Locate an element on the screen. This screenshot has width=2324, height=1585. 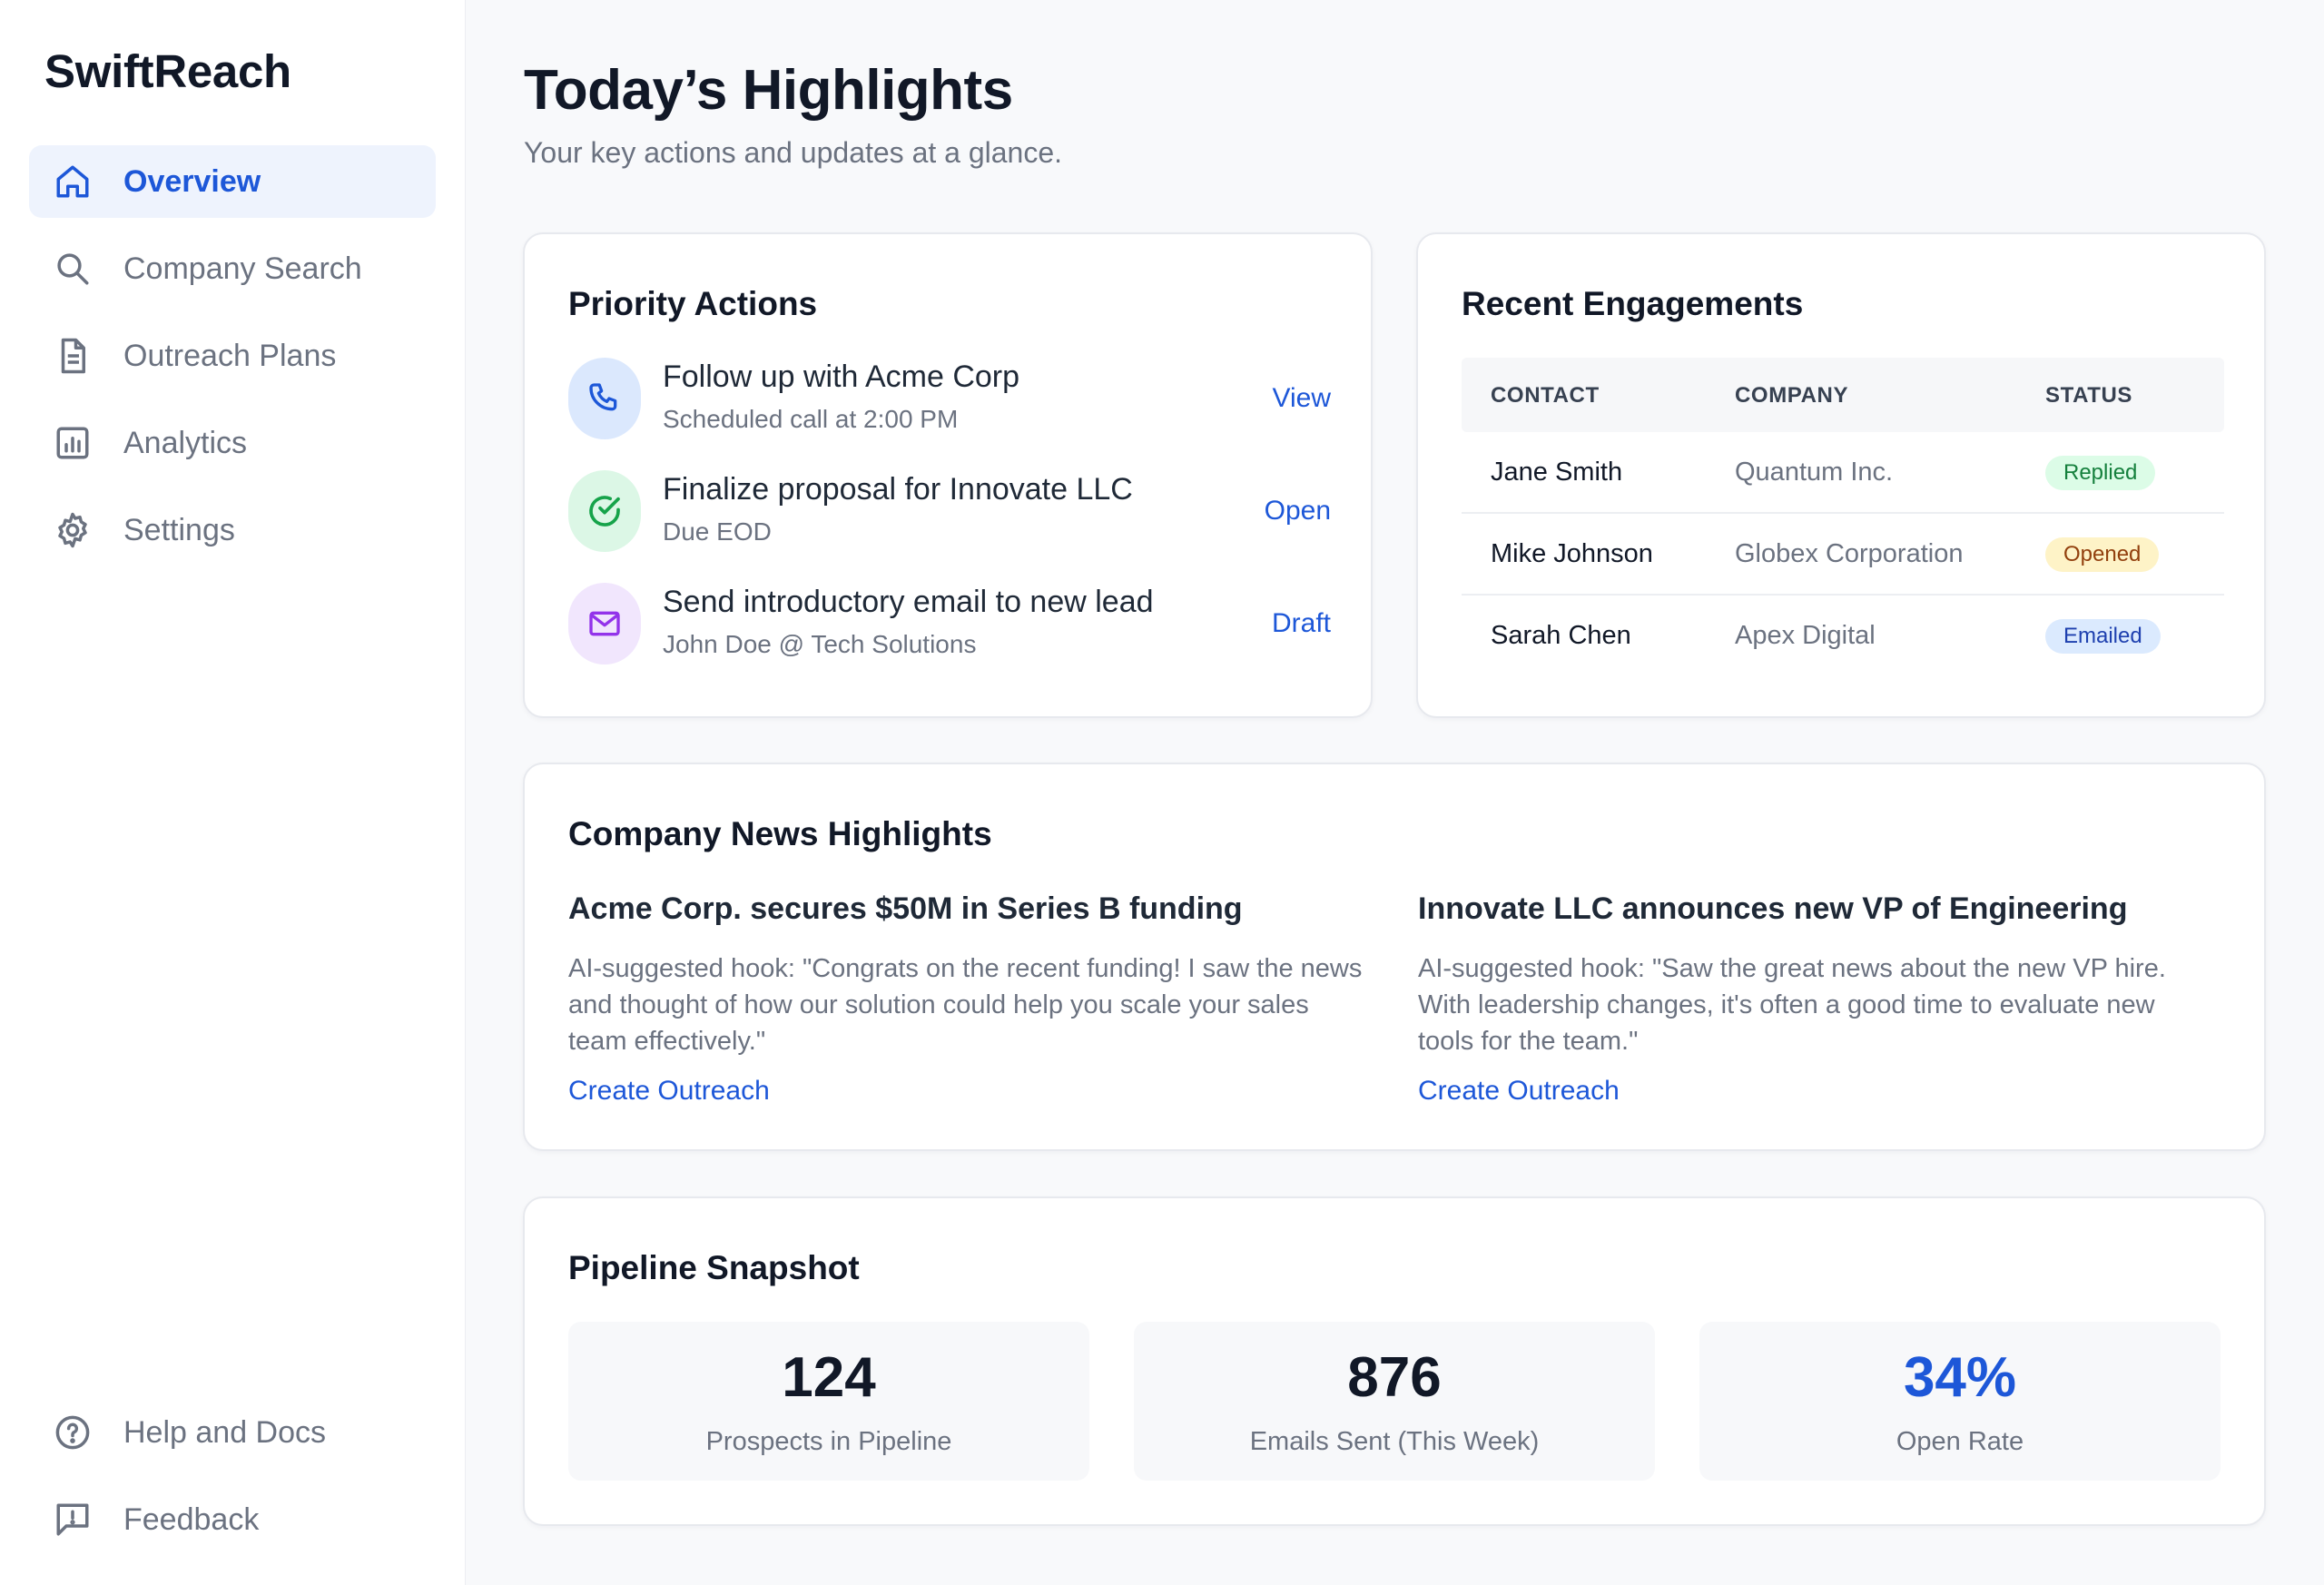
sidebar-item-company-search: Company Search is located at coordinates (232, 269).